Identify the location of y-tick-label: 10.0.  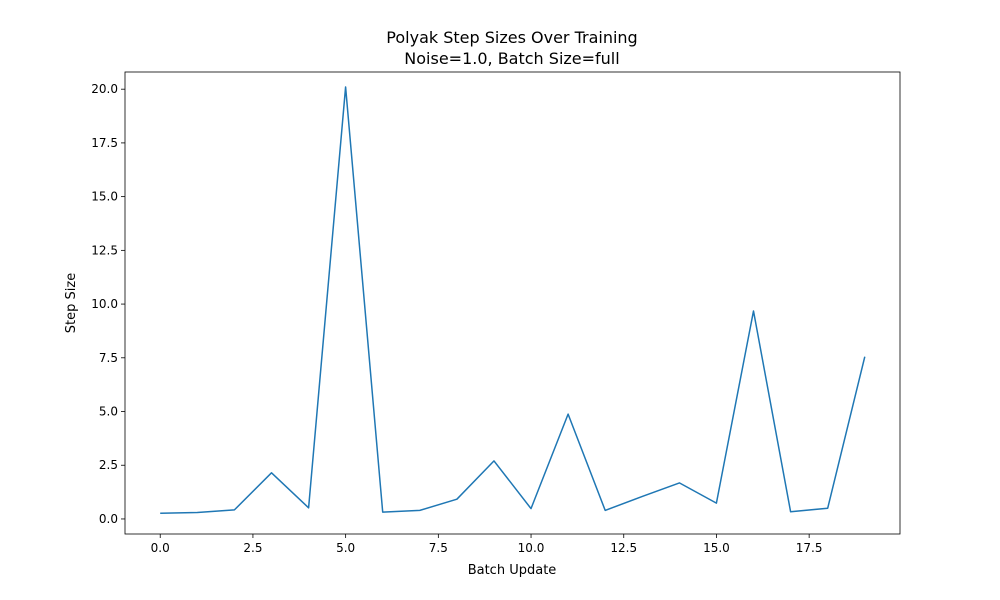
(104, 304).